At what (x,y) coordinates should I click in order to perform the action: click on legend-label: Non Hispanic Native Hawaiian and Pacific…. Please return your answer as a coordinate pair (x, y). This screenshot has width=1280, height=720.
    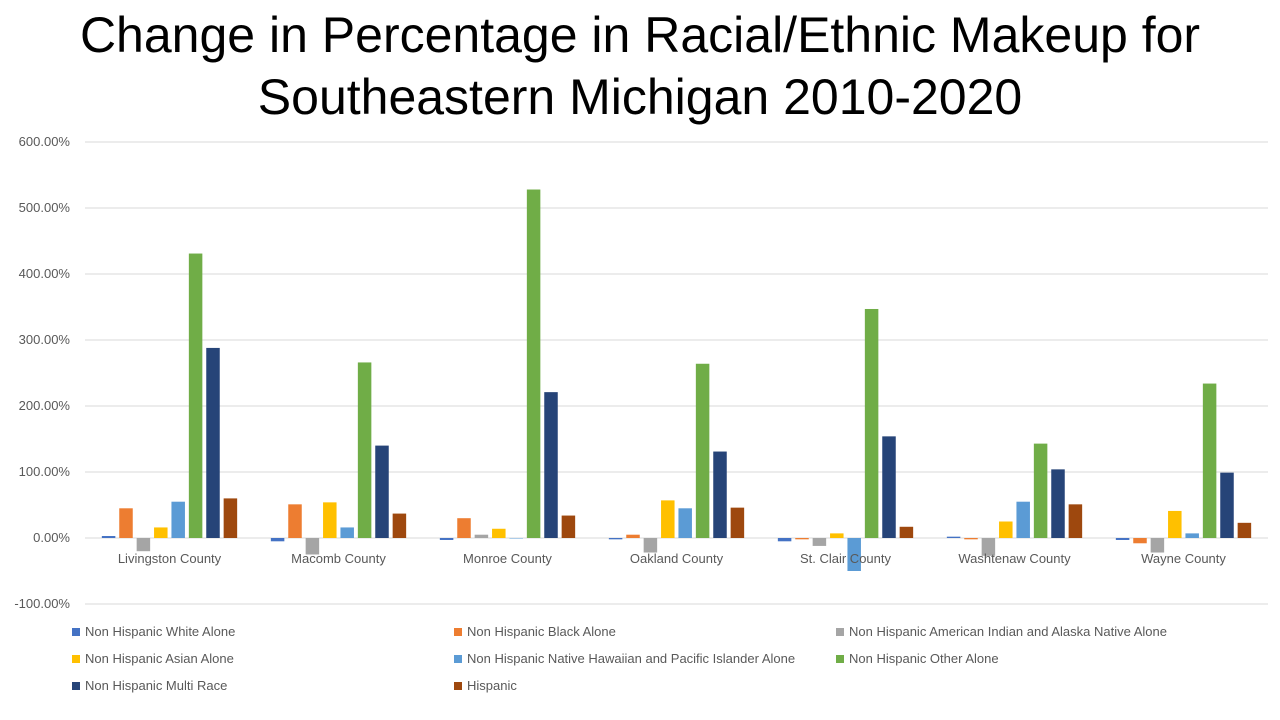
    Looking at the image, I should click on (631, 658).